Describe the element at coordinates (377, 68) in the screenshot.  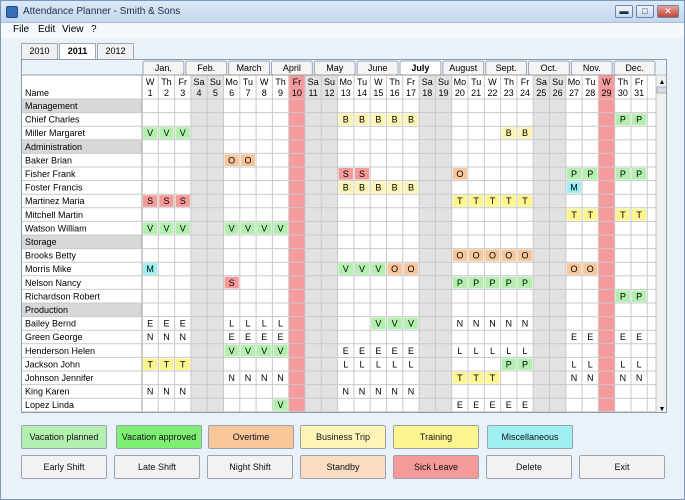
I see `month-tab-june: June` at that location.